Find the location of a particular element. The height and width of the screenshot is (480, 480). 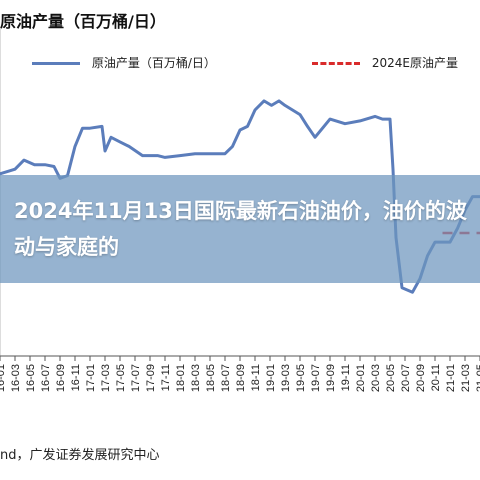

x-tick-label: 20-09 is located at coordinates (421, 378).